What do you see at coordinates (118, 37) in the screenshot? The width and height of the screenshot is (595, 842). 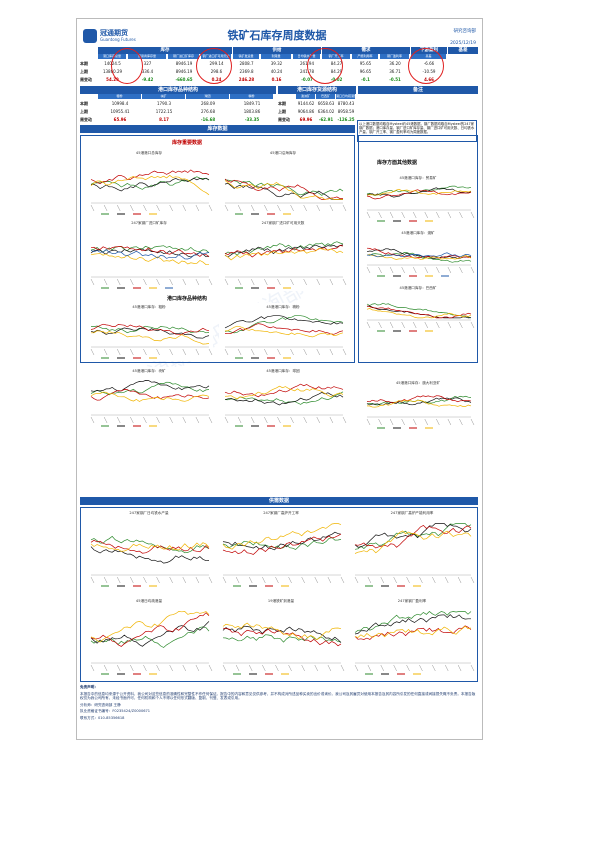 I see `company-logo: 冠通期货 Guantong Futures` at bounding box center [118, 37].